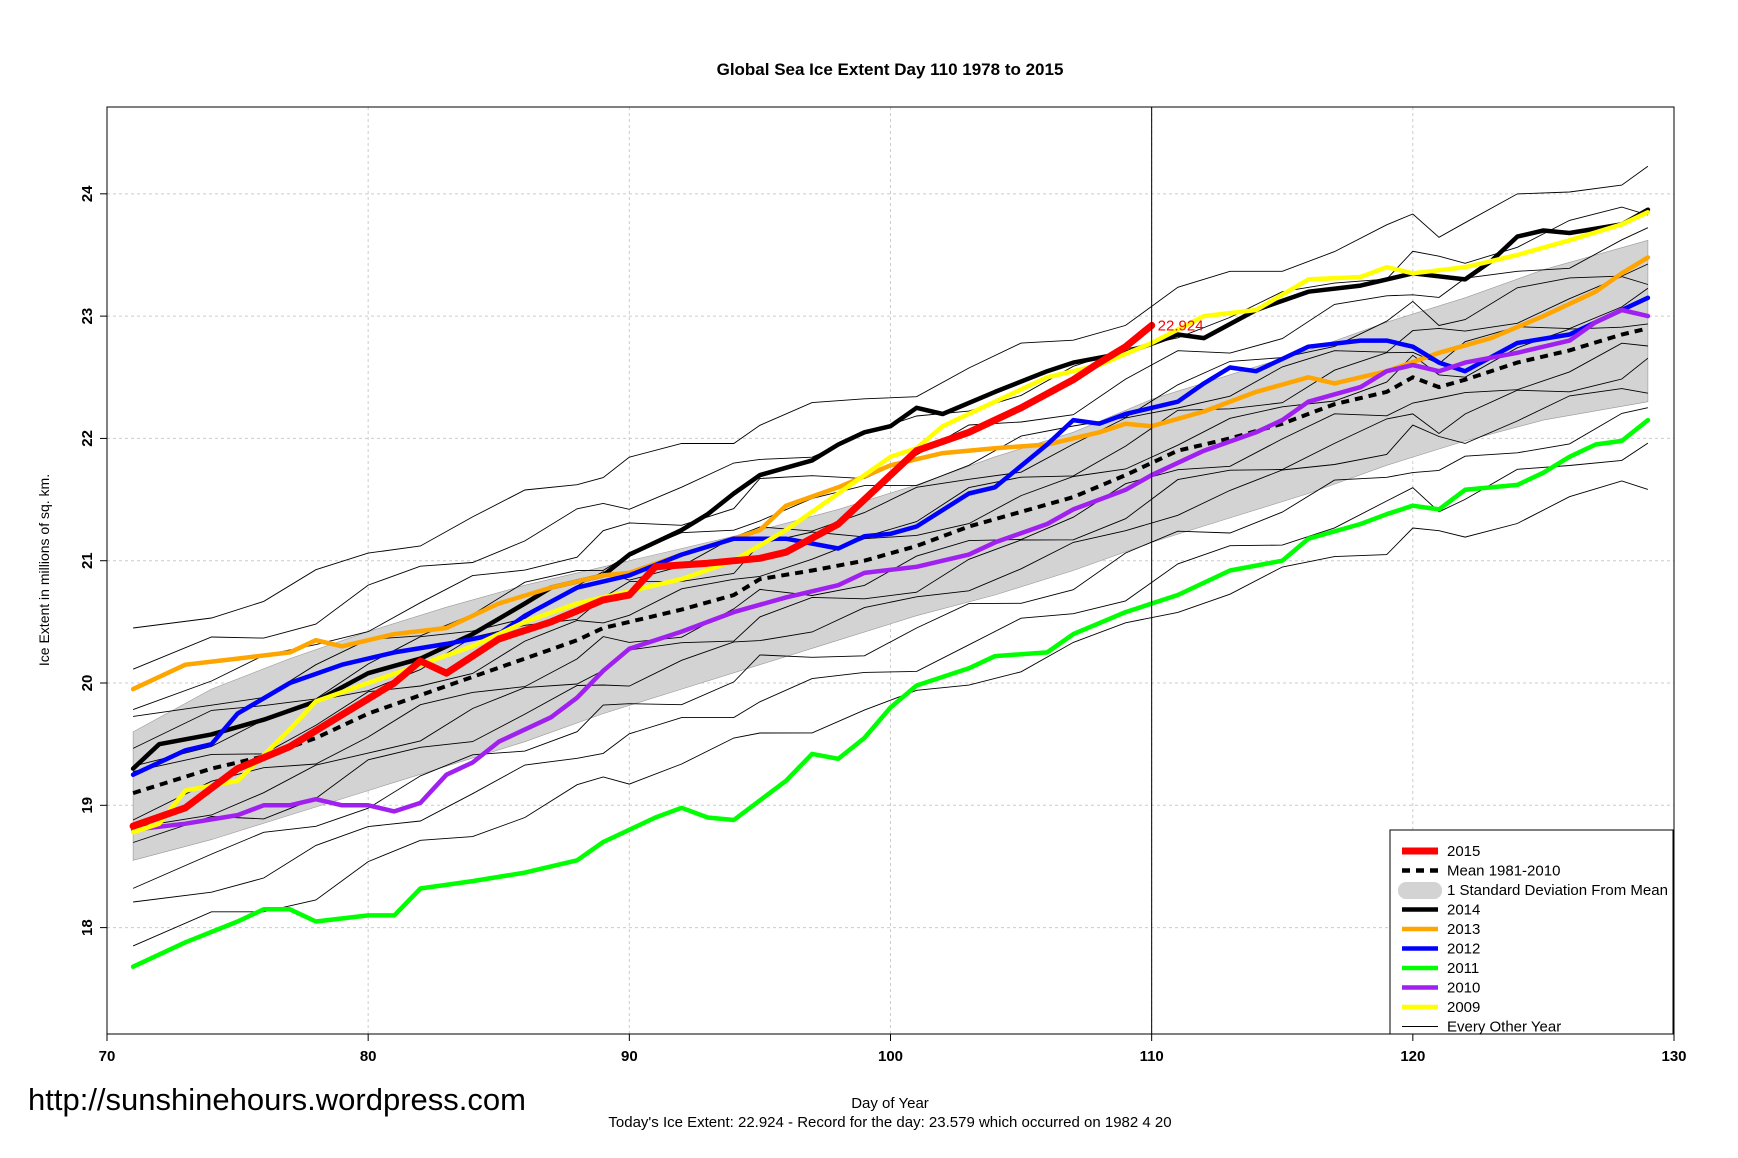 The width and height of the screenshot is (1738, 1158). I want to click on y-tick-label: 19, so click(87, 805).